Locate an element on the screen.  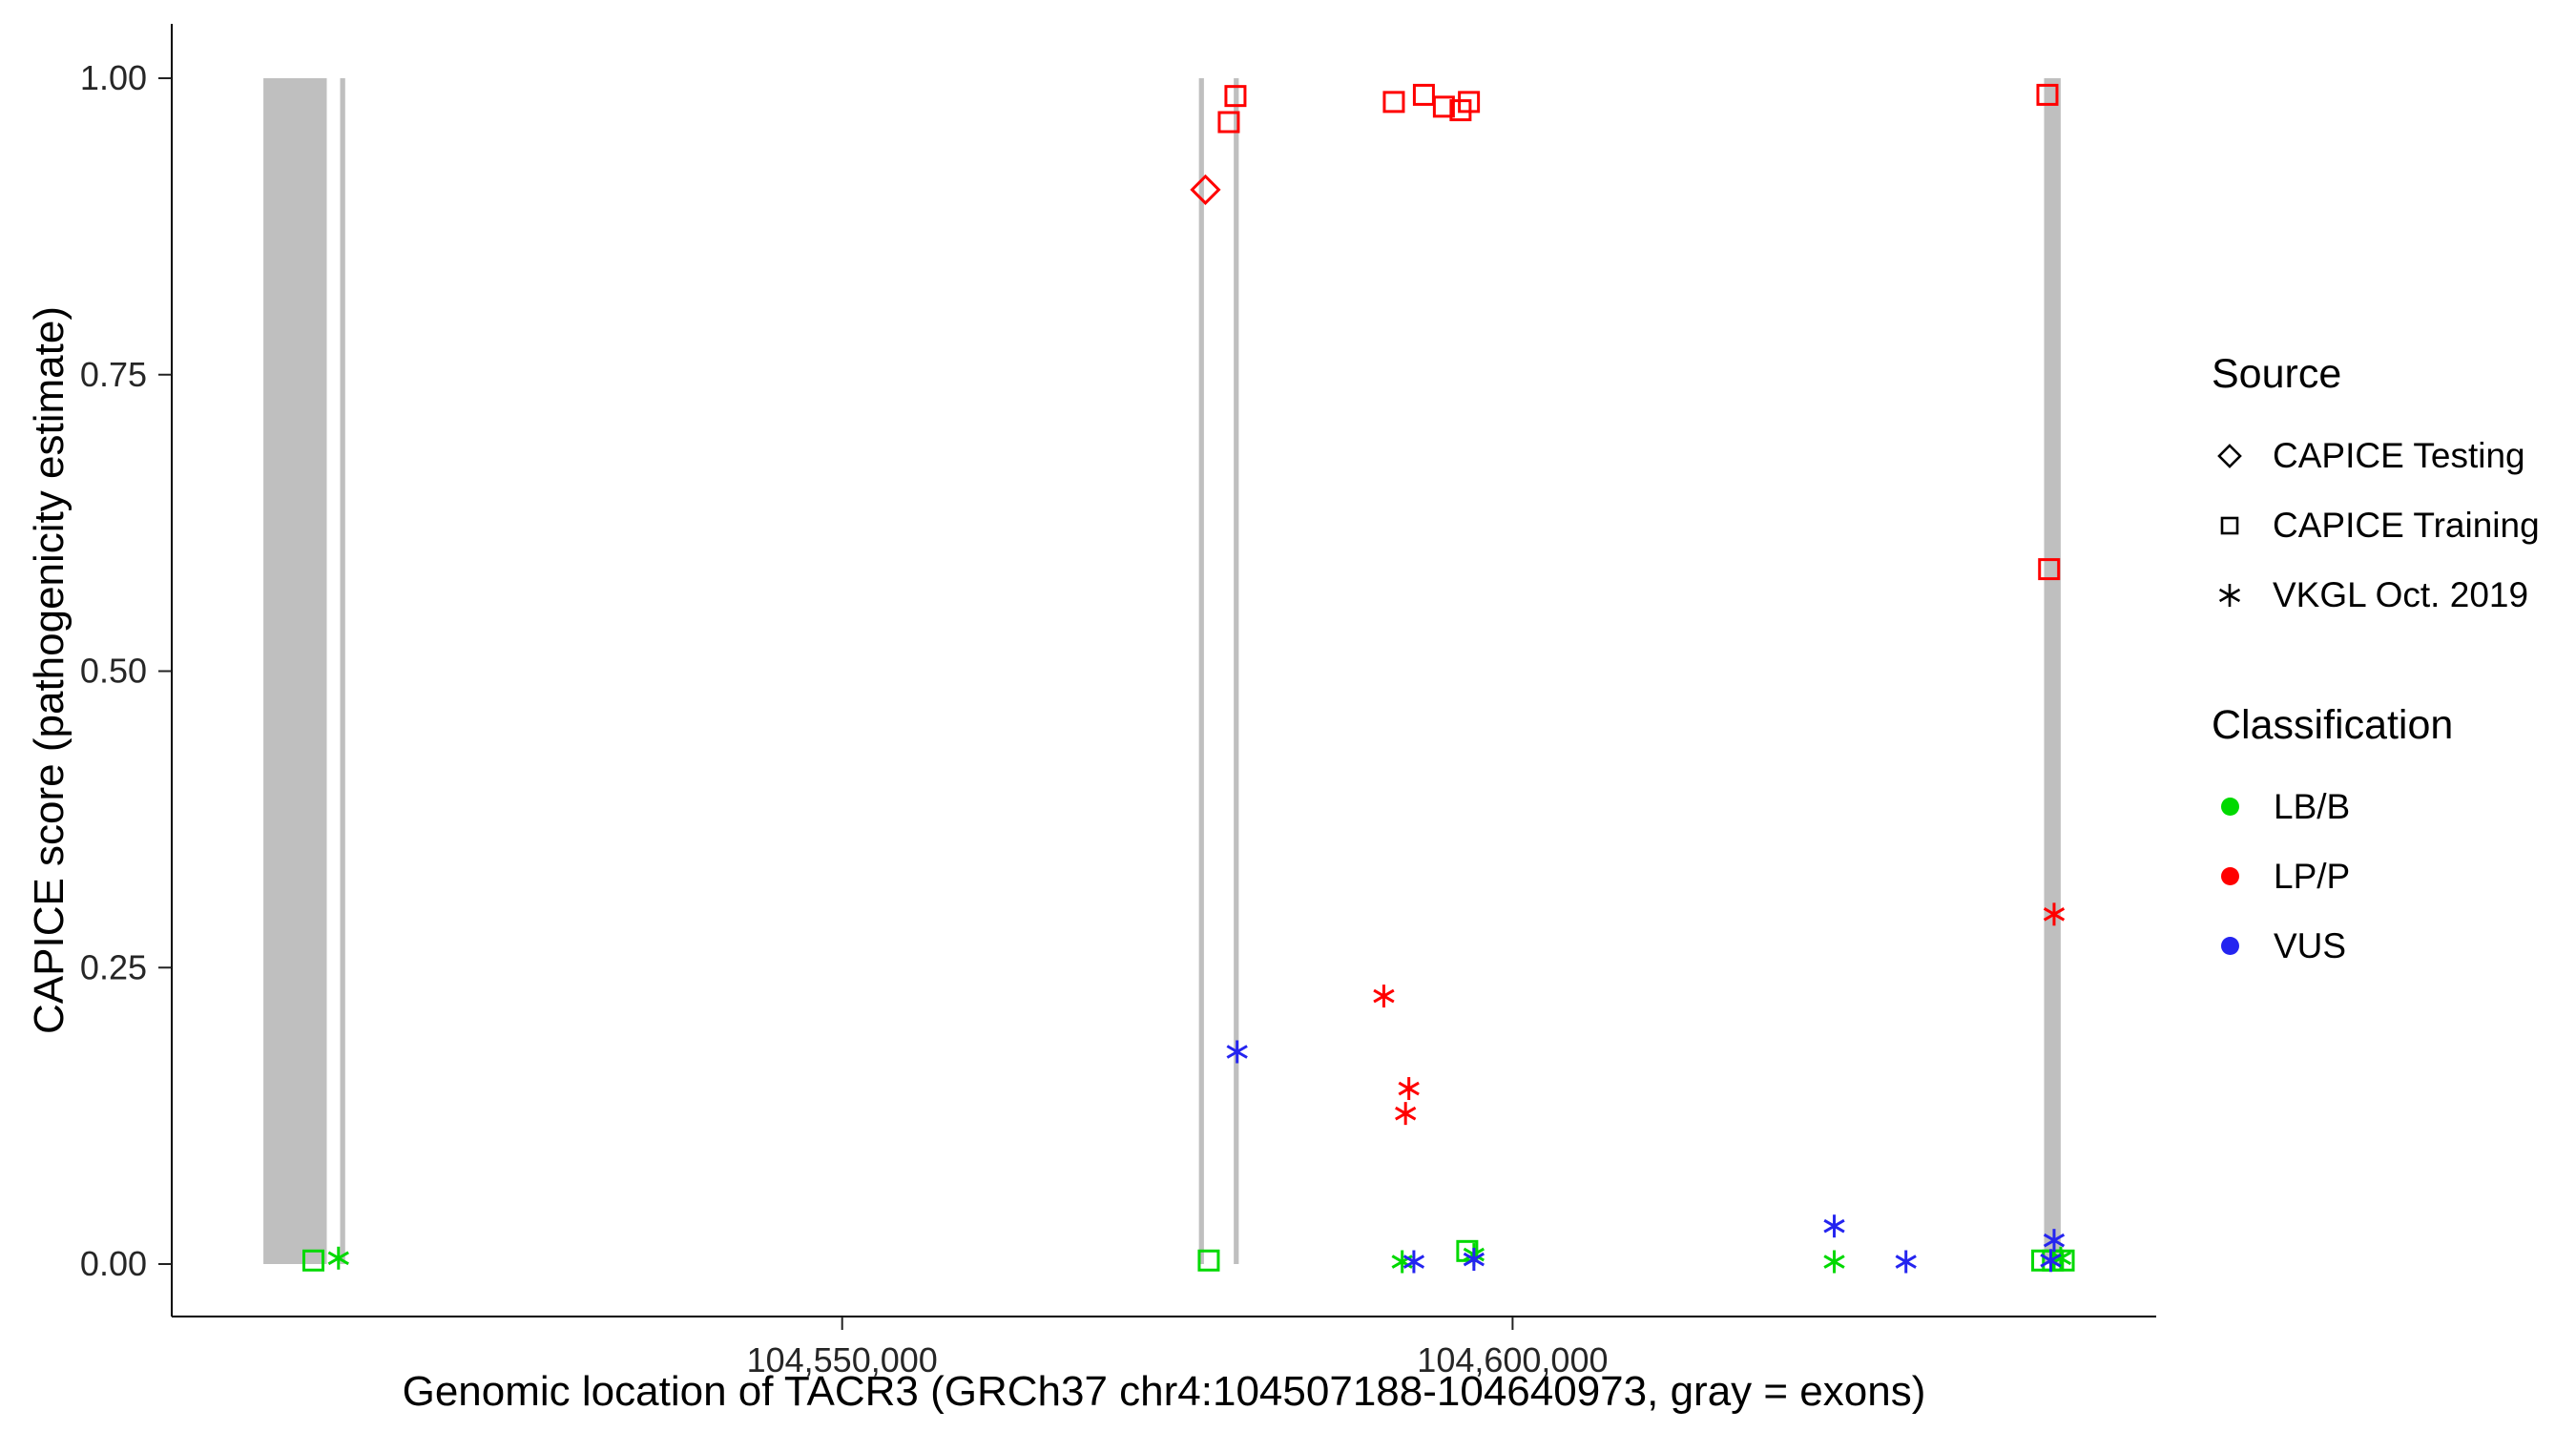
green-dot-icon is located at coordinates (2230, 807).